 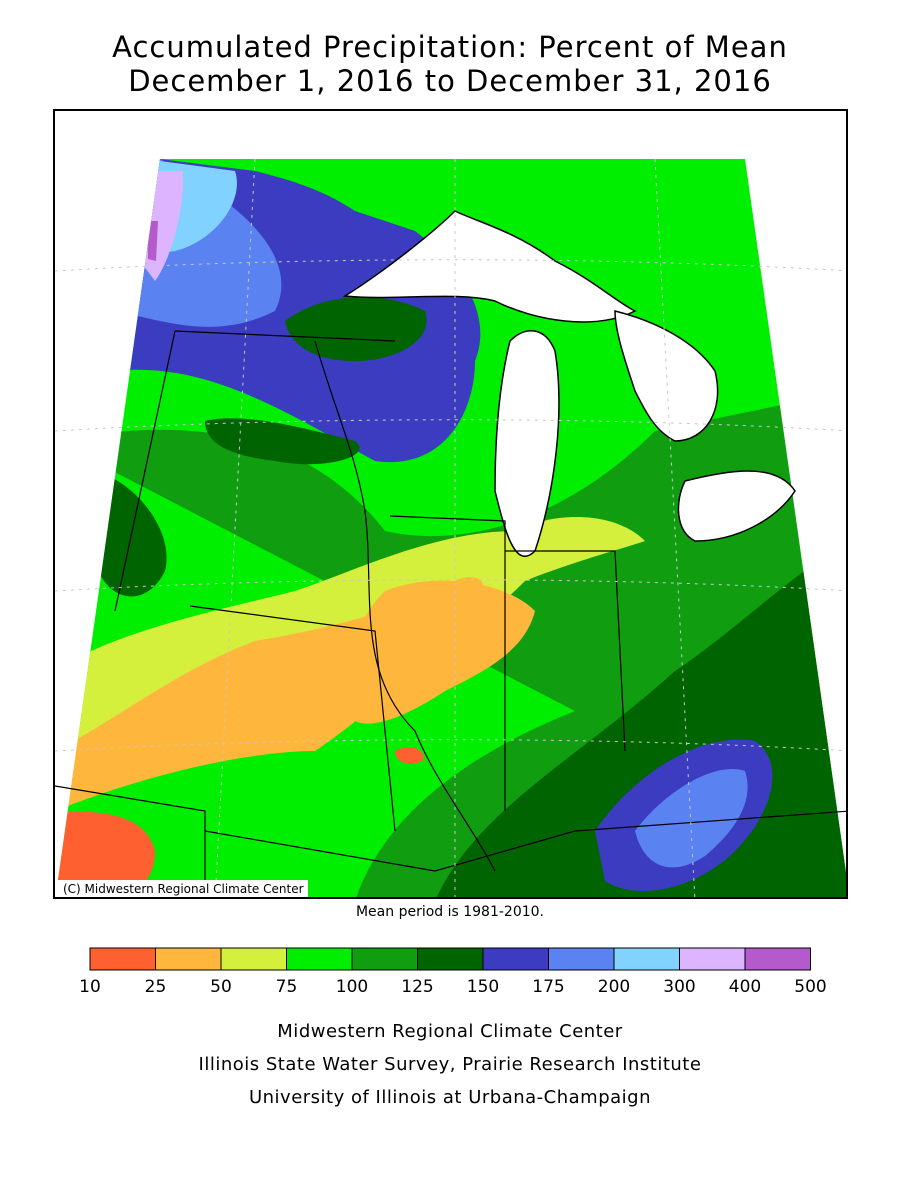 What do you see at coordinates (483, 987) in the screenshot?
I see `legend-tick-label: 150` at bounding box center [483, 987].